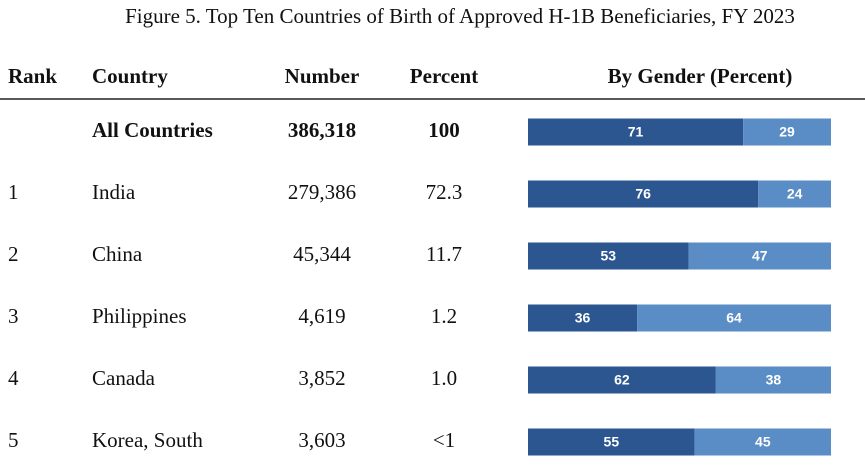  What do you see at coordinates (13, 316) in the screenshot?
I see `rank: 3` at bounding box center [13, 316].